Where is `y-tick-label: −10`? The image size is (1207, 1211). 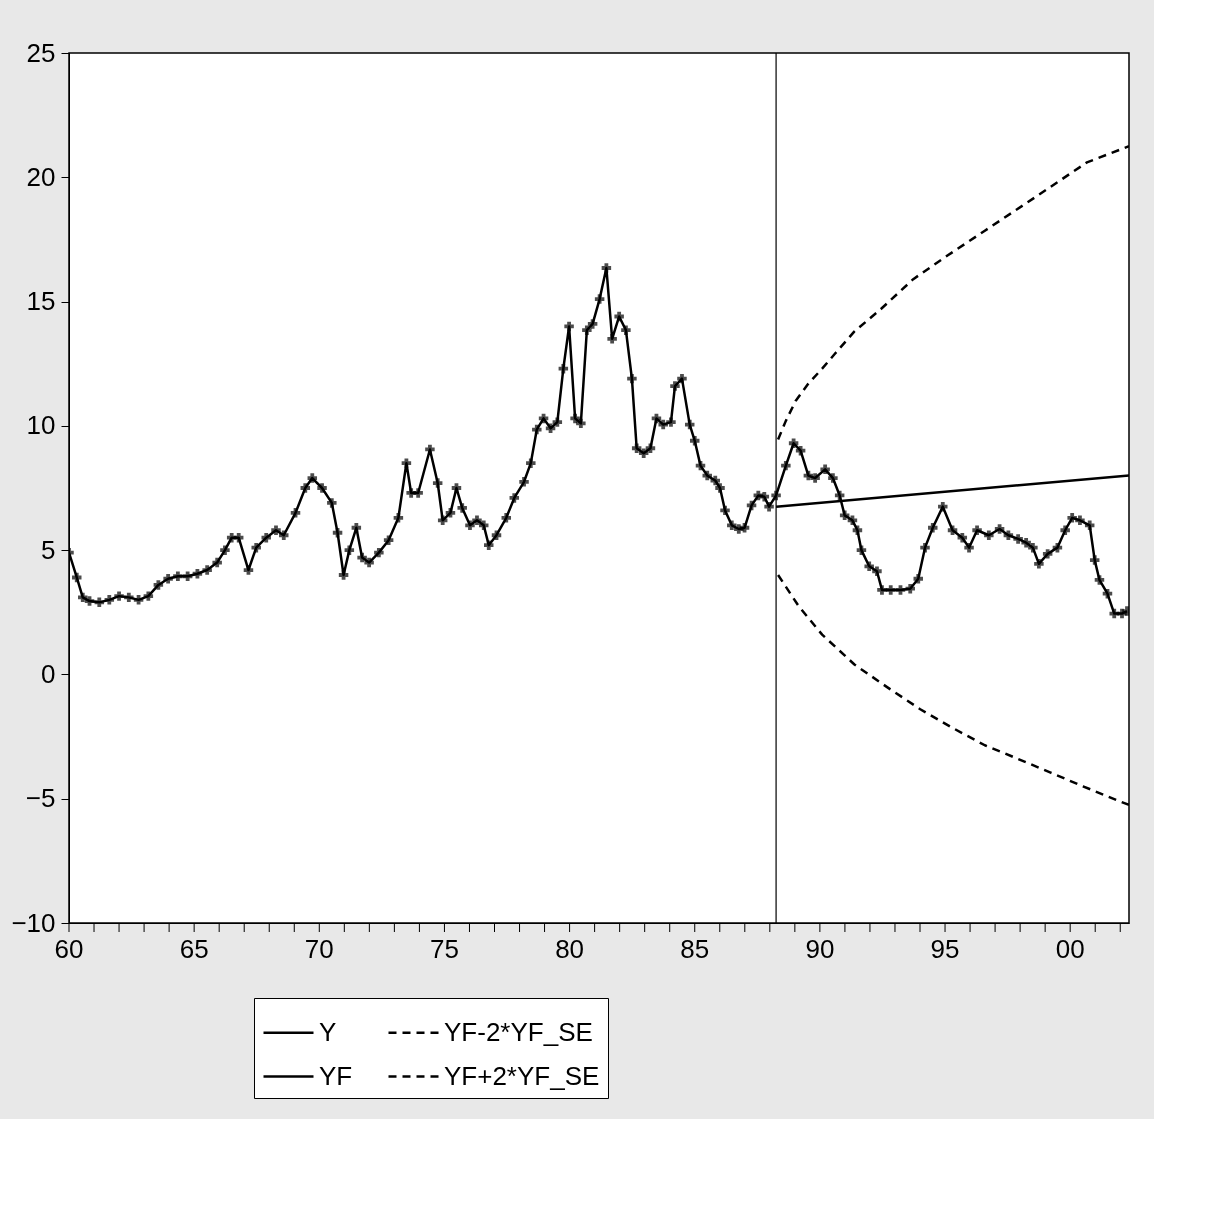 y-tick-label: −10 is located at coordinates (33, 922).